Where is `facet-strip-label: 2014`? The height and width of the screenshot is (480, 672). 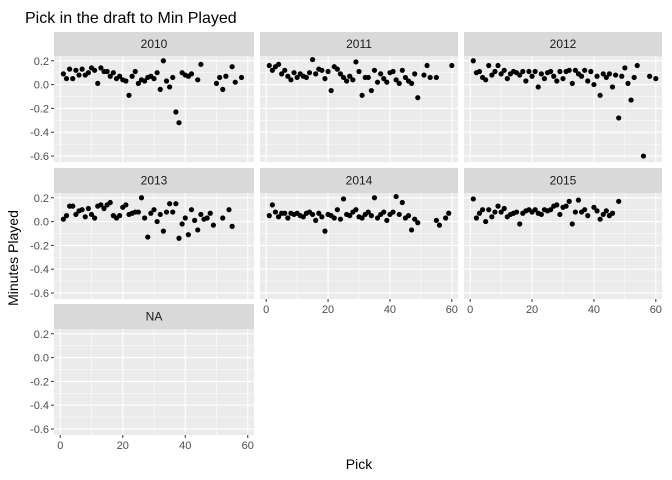 facet-strip-label: 2014 is located at coordinates (359, 181).